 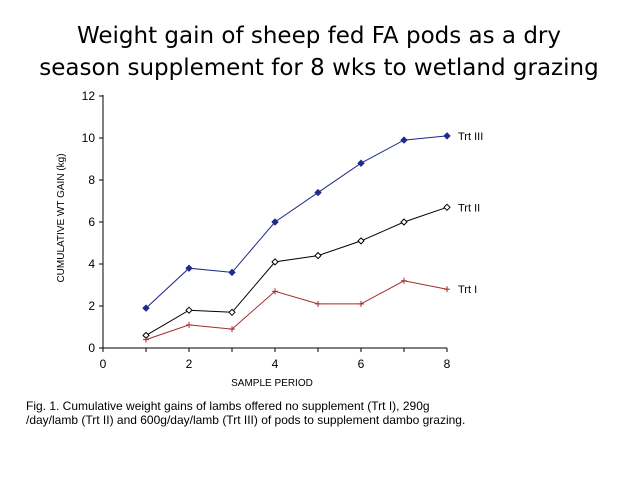 What do you see at coordinates (361, 364) in the screenshot?
I see `x-tick-label: 6` at bounding box center [361, 364].